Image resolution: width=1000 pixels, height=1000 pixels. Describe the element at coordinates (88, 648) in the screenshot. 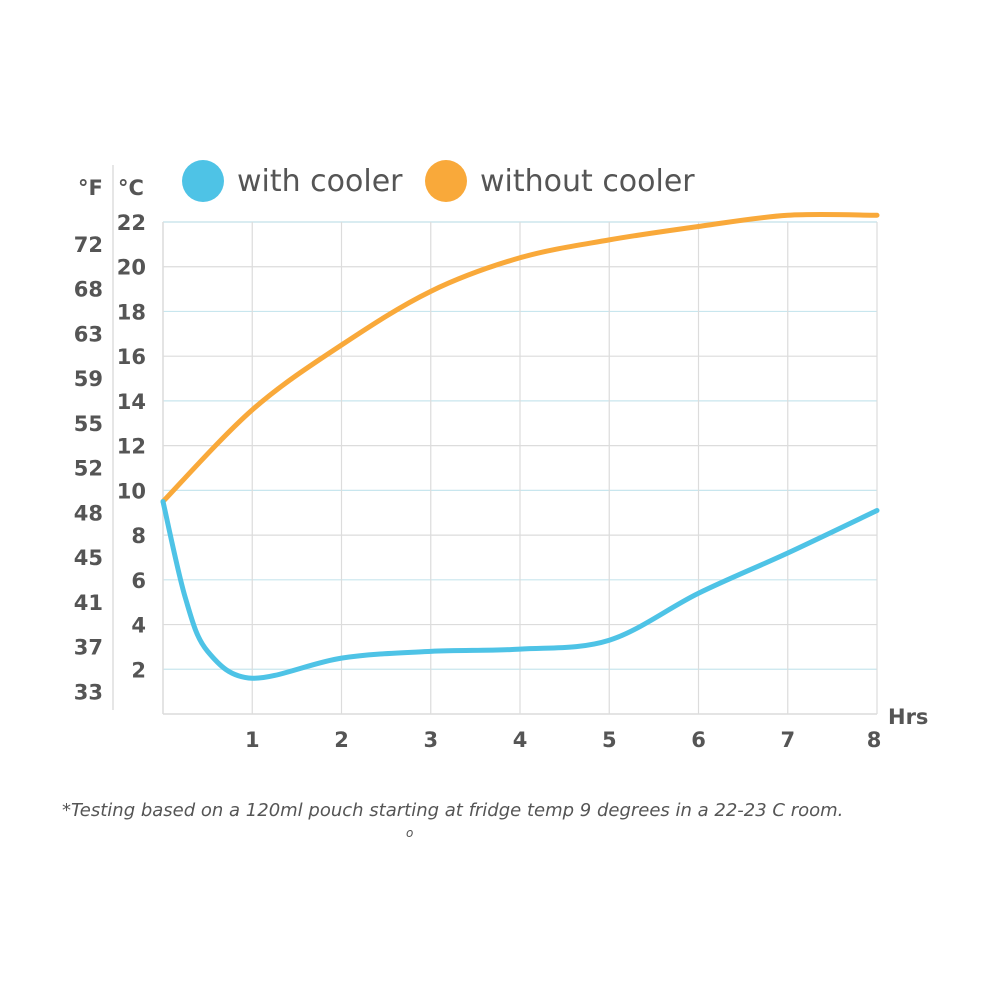

I see `fahrenheit-tick-label: 37` at that location.